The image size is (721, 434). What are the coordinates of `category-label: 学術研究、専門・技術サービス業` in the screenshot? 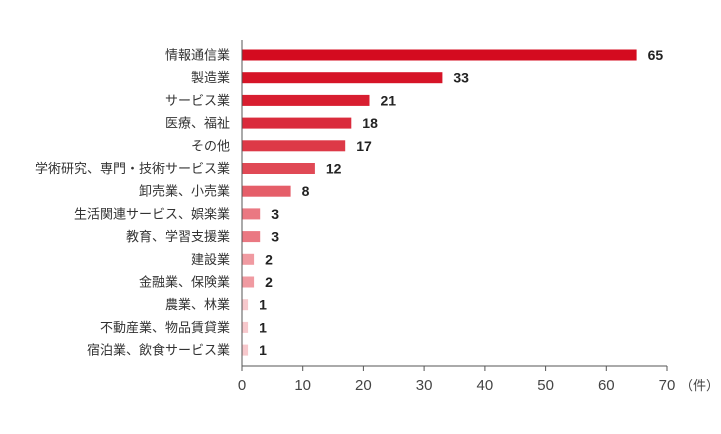 It's located at (132, 169).